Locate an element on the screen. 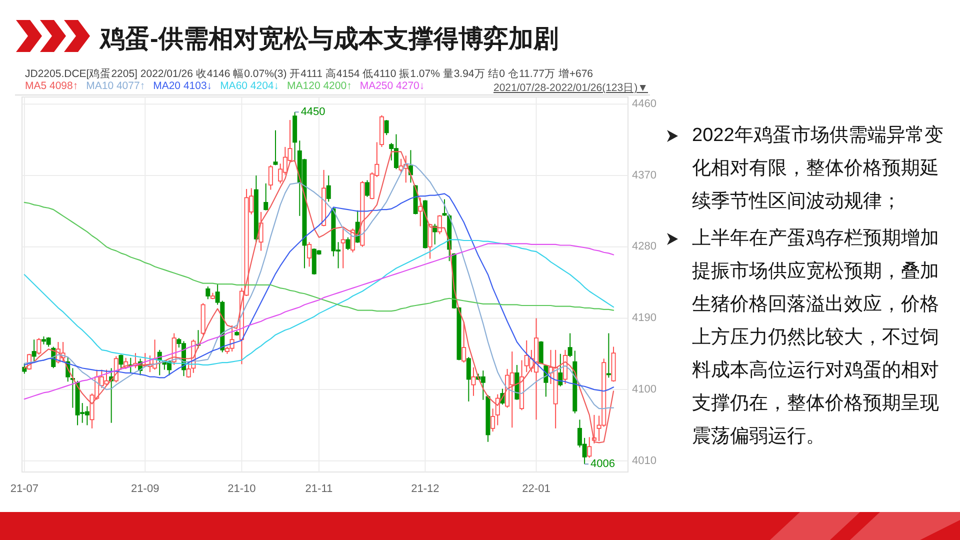 The width and height of the screenshot is (960, 540). x-tick-label: 21-12 is located at coordinates (425, 489).